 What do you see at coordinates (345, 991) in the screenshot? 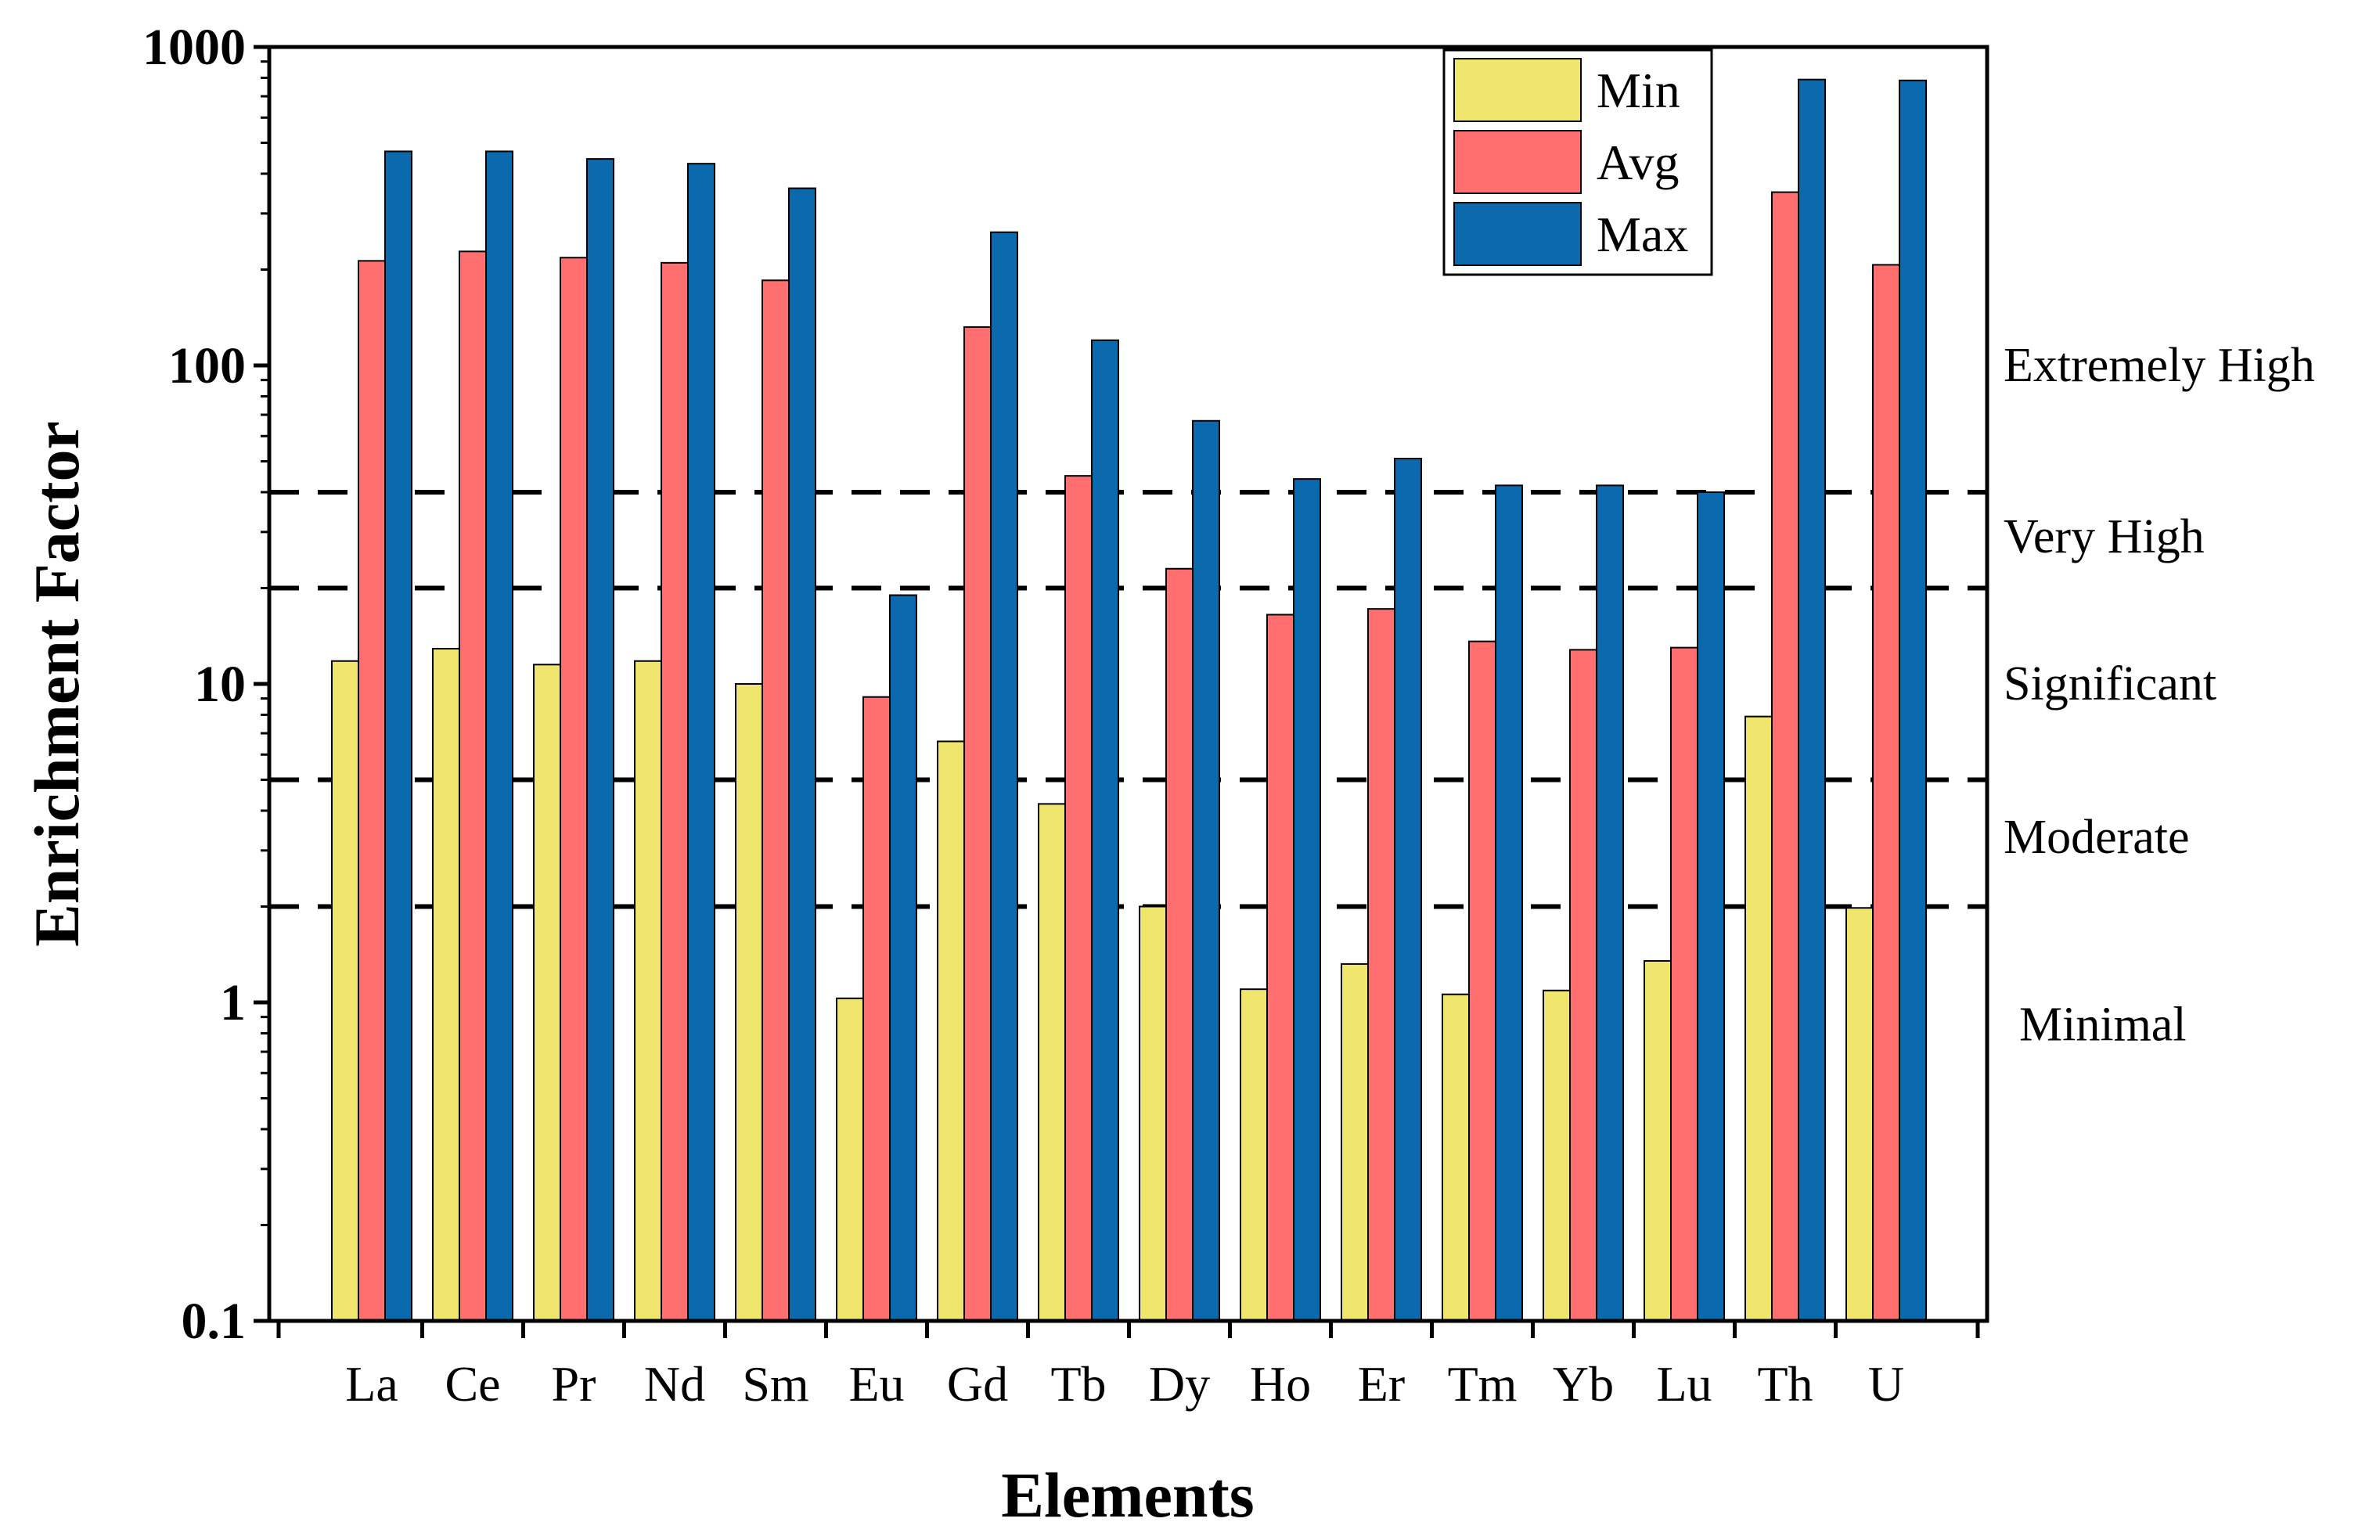
I see `bar-min-la` at bounding box center [345, 991].